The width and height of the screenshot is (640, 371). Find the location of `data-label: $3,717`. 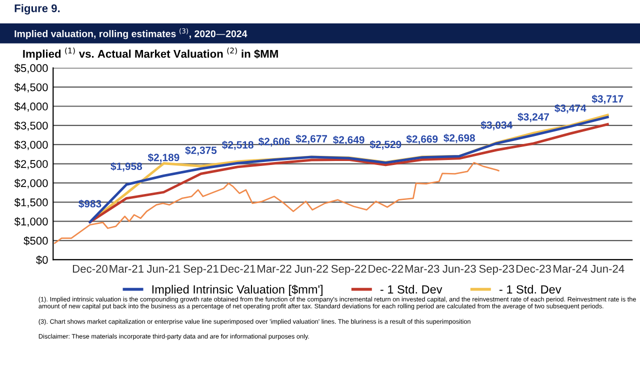

data-label: $3,717 is located at coordinates (608, 99).